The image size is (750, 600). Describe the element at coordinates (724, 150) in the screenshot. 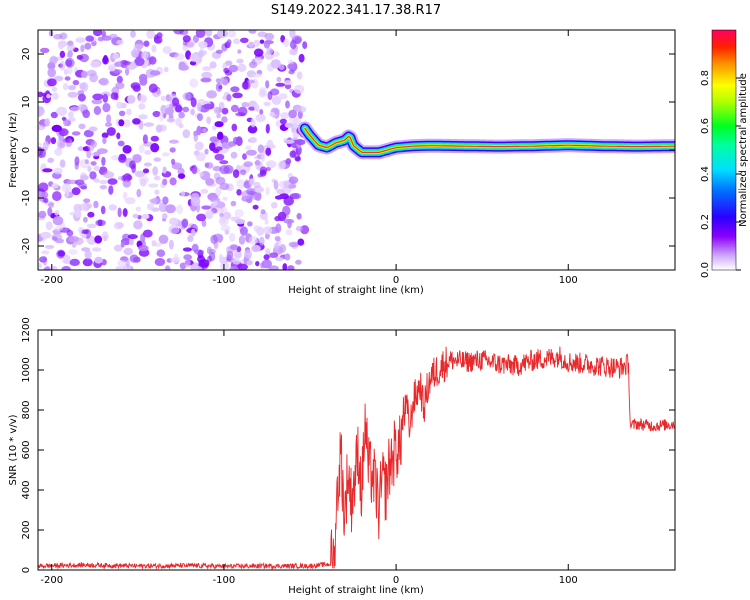

I see `colorbar-frame` at that location.